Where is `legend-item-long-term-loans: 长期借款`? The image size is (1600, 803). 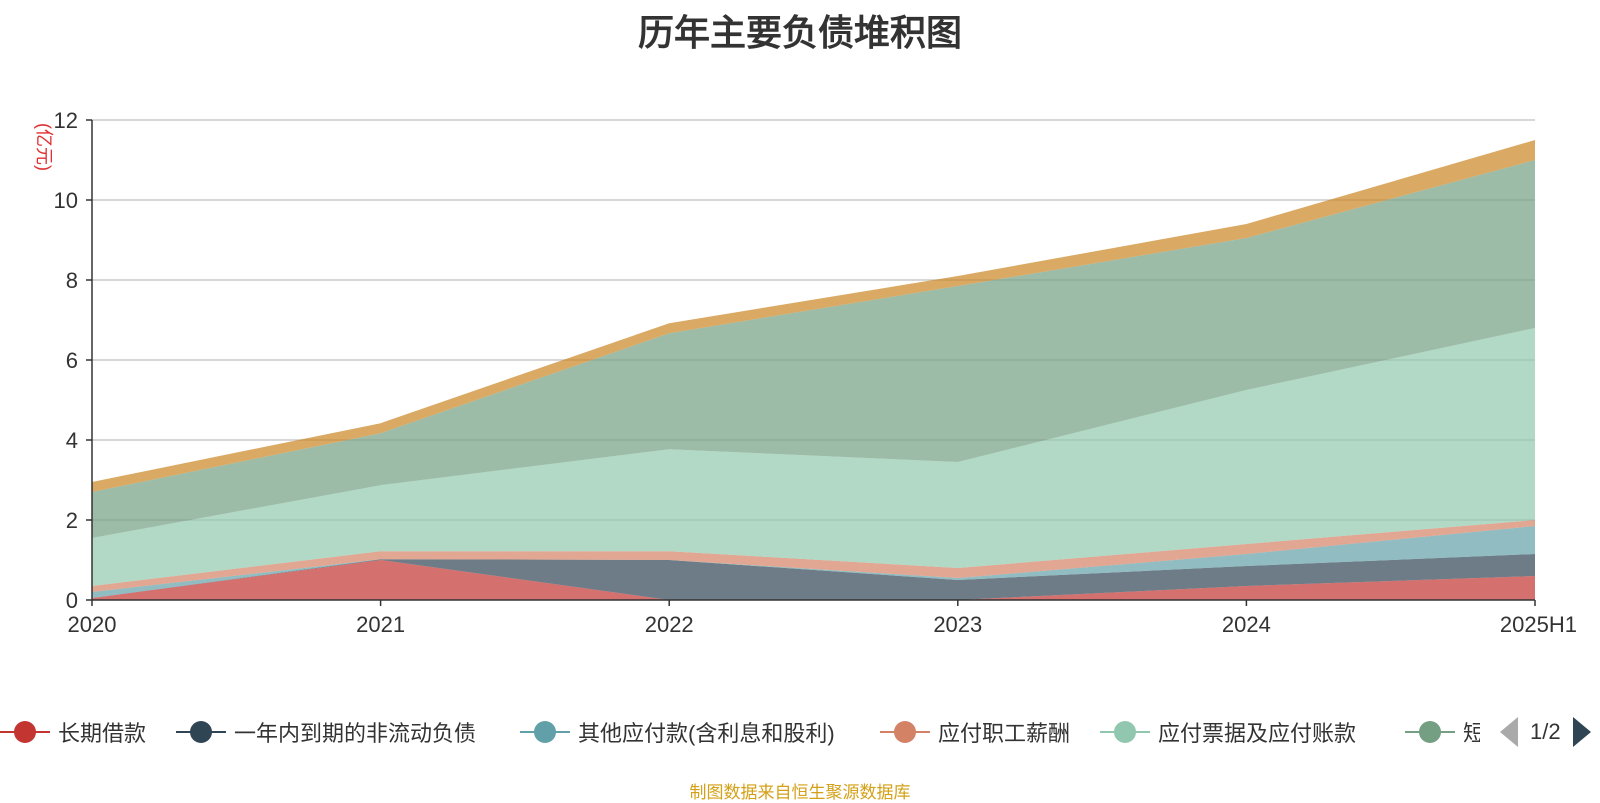 legend-item-long-term-loans: 长期借款 is located at coordinates (73, 732).